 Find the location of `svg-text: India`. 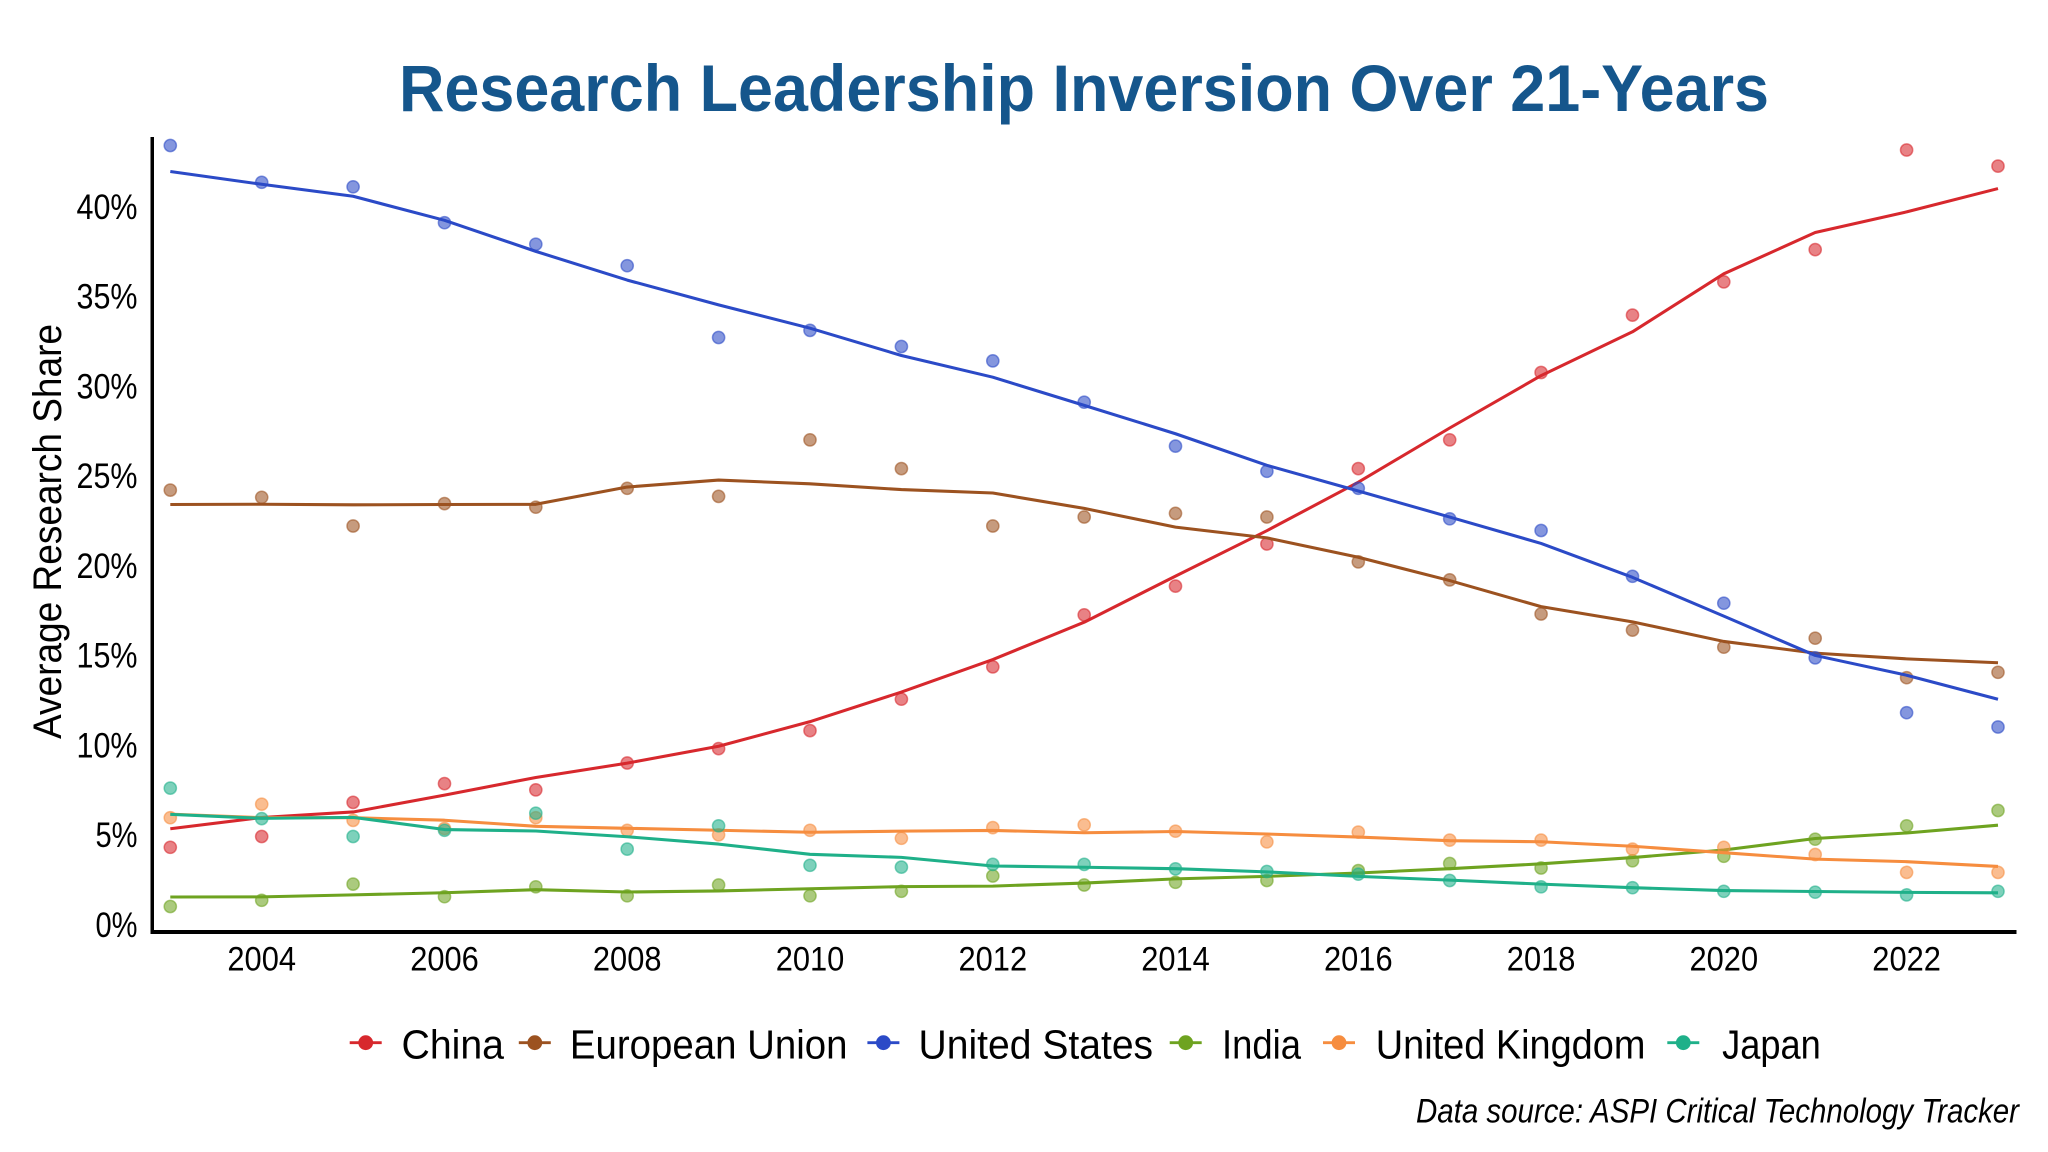

svg-text: India is located at coordinates (1261, 1045).